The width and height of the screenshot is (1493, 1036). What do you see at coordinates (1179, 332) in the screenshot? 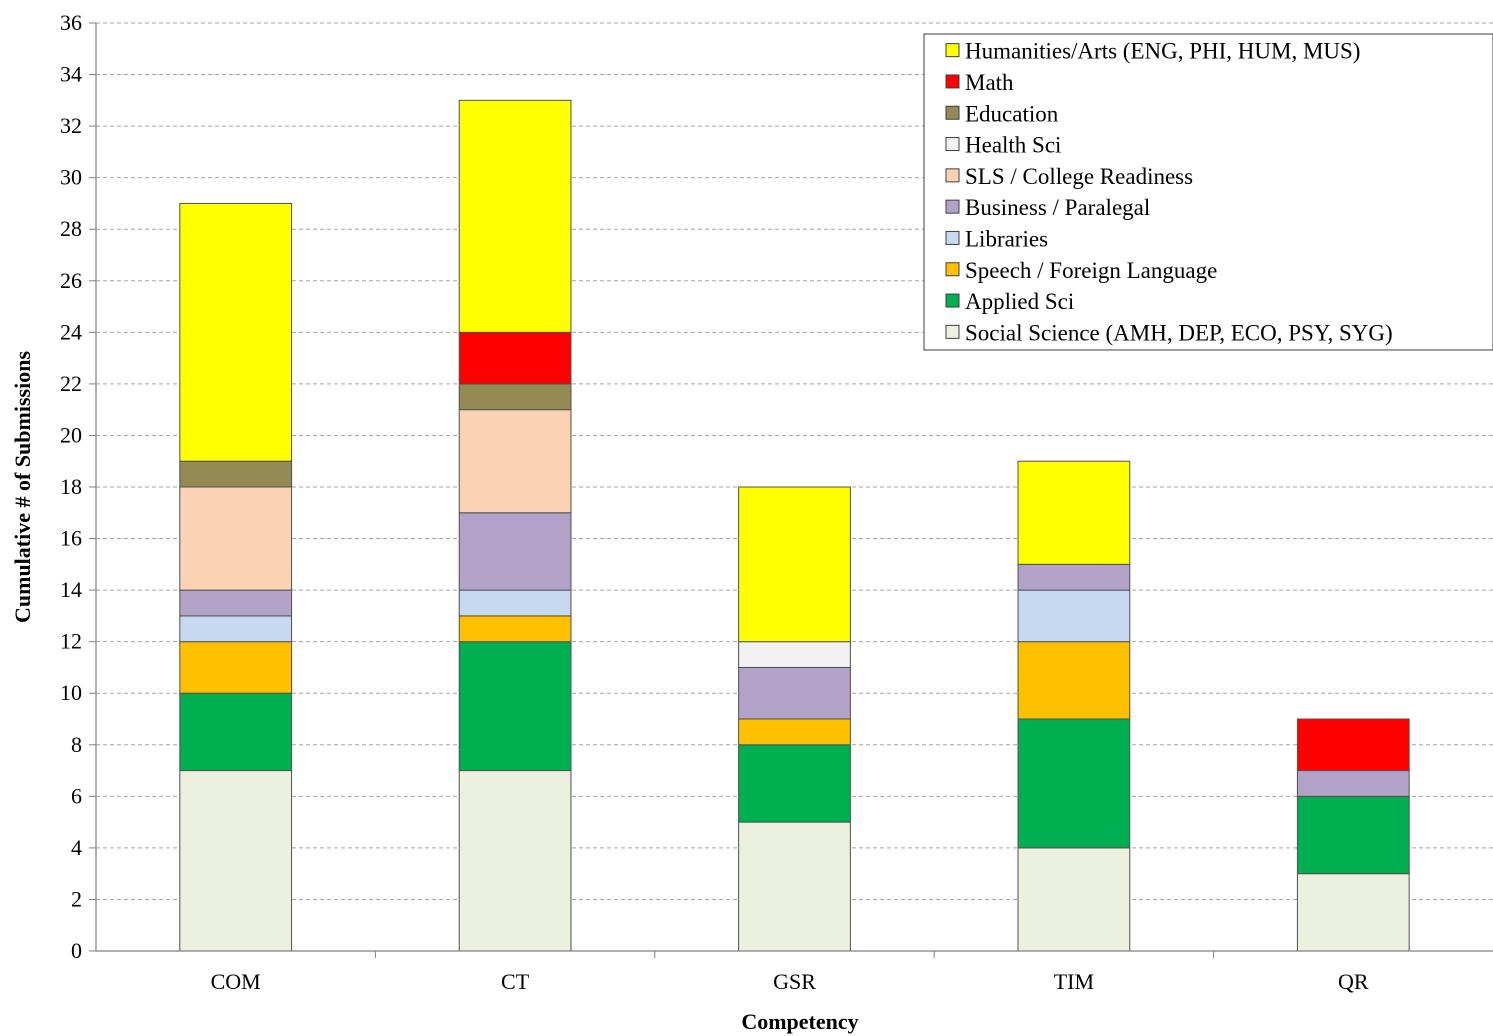
I see `legend-label: Social Science (AMH, DEP, ECO, PSY, SYG)` at bounding box center [1179, 332].